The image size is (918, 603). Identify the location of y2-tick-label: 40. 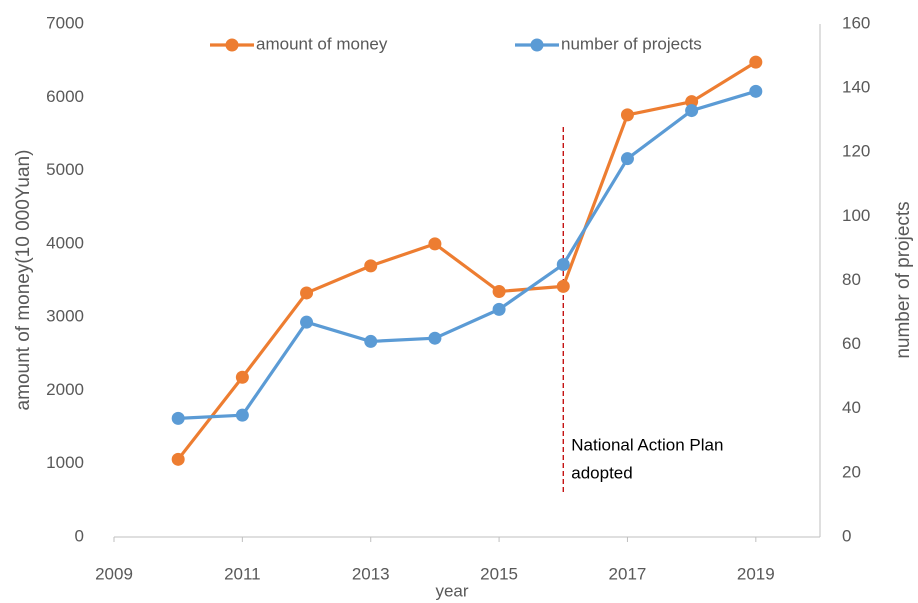
(851, 407).